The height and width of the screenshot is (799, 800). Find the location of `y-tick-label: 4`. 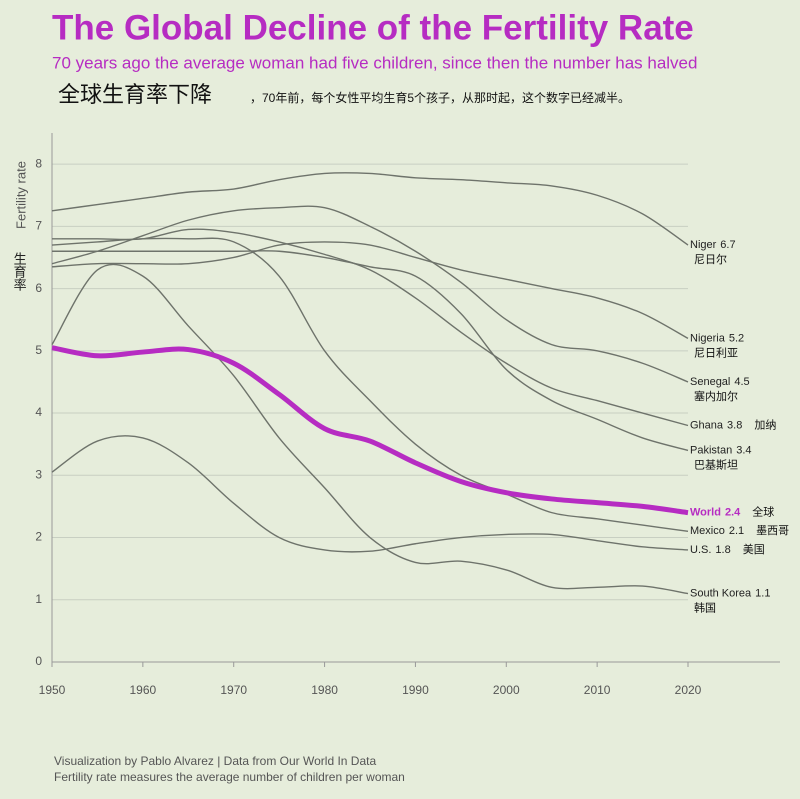

y-tick-label: 4 is located at coordinates (38, 412).